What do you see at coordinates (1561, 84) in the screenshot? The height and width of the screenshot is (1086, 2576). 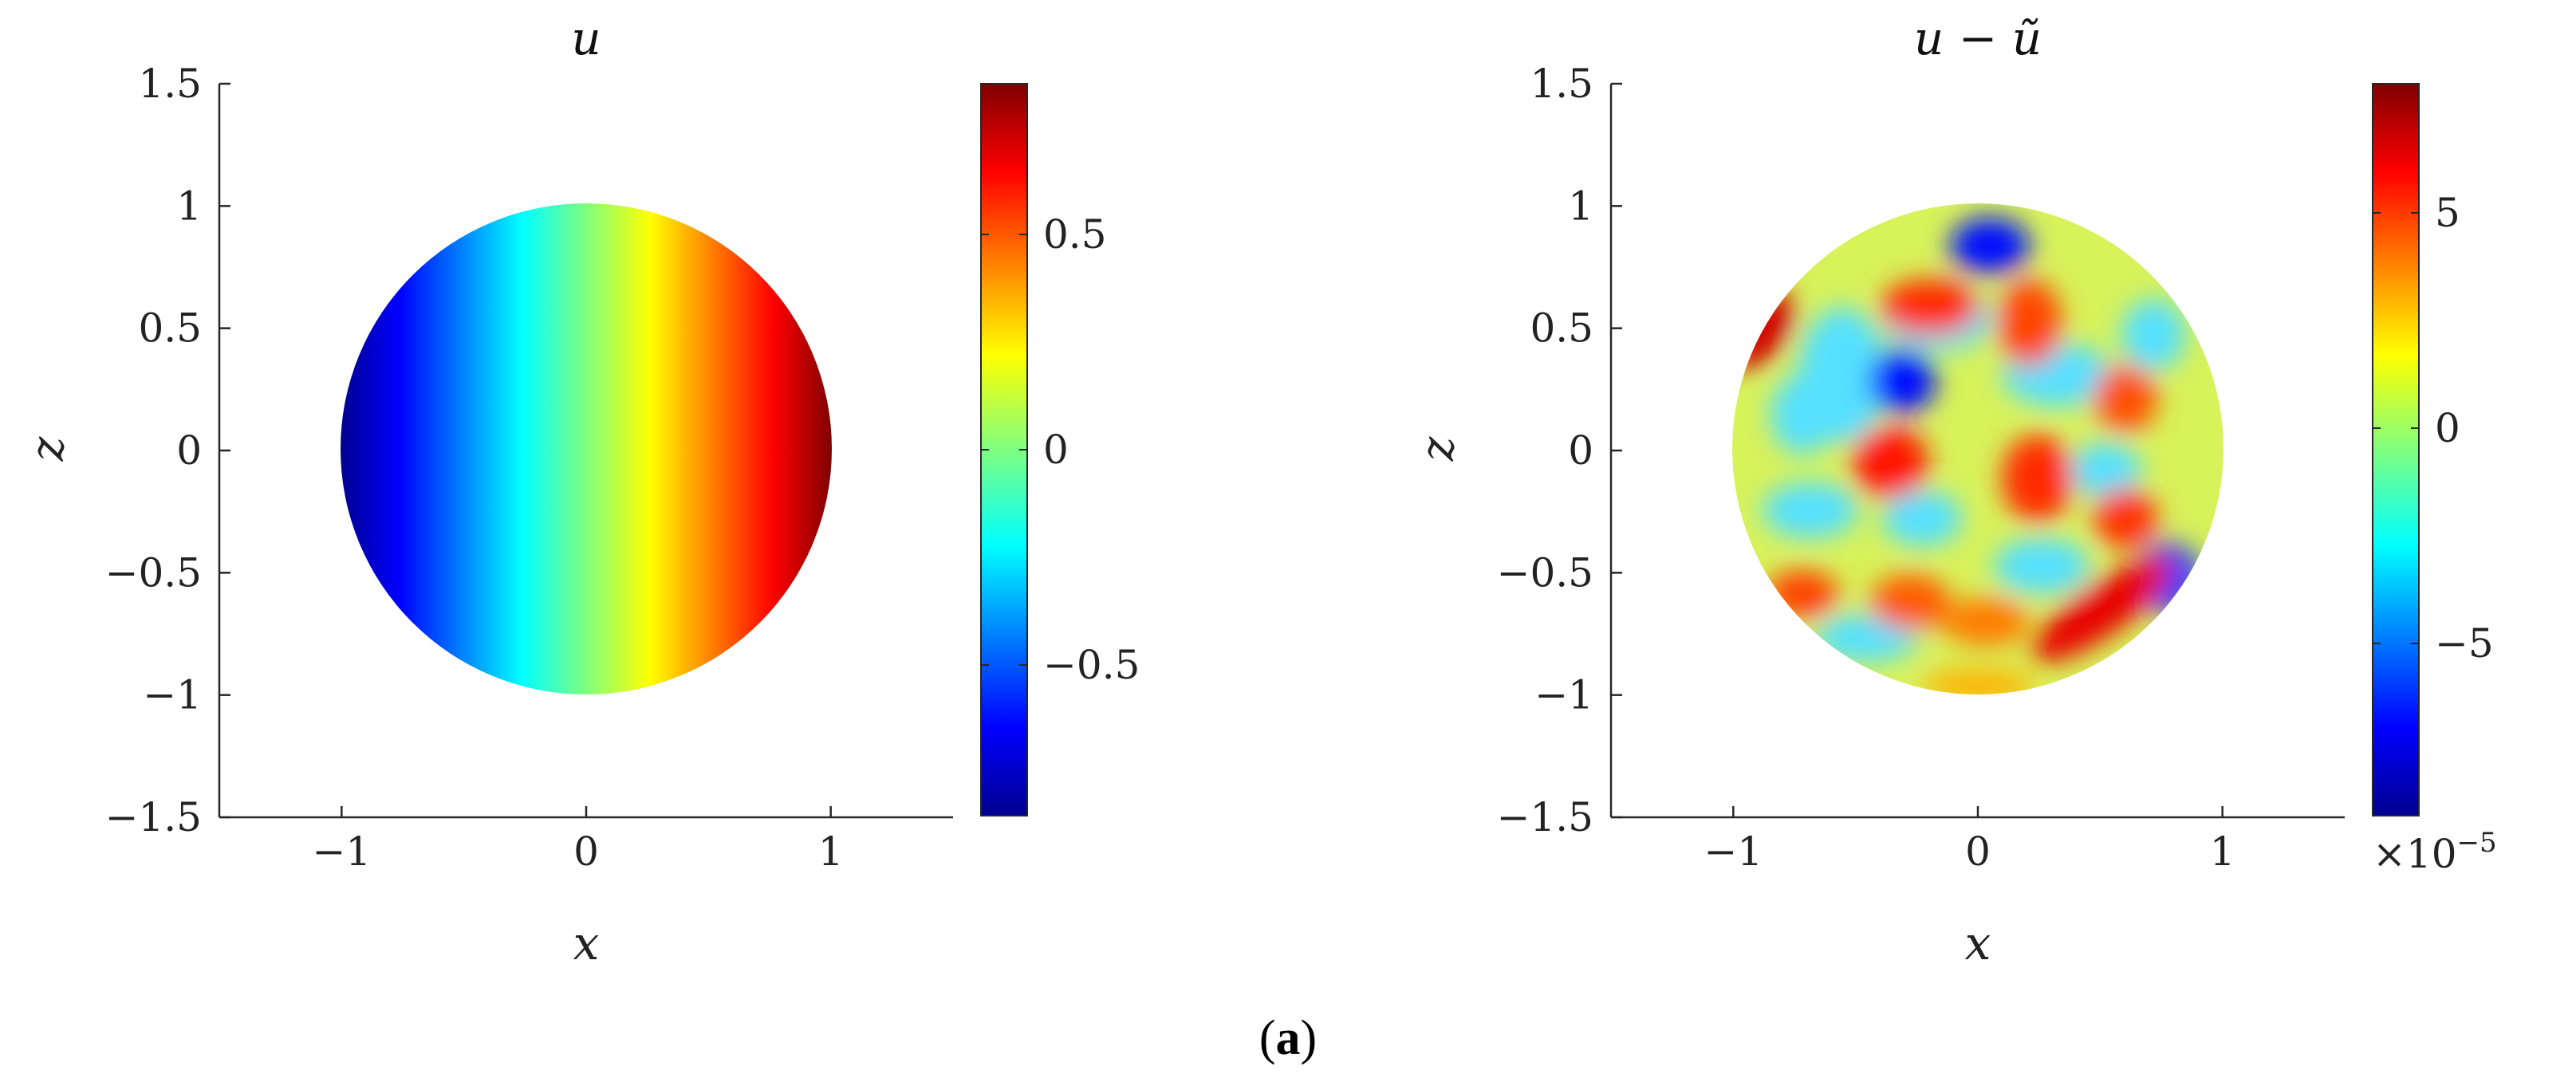 I see `ytick-label-right-6: 1.5` at bounding box center [1561, 84].